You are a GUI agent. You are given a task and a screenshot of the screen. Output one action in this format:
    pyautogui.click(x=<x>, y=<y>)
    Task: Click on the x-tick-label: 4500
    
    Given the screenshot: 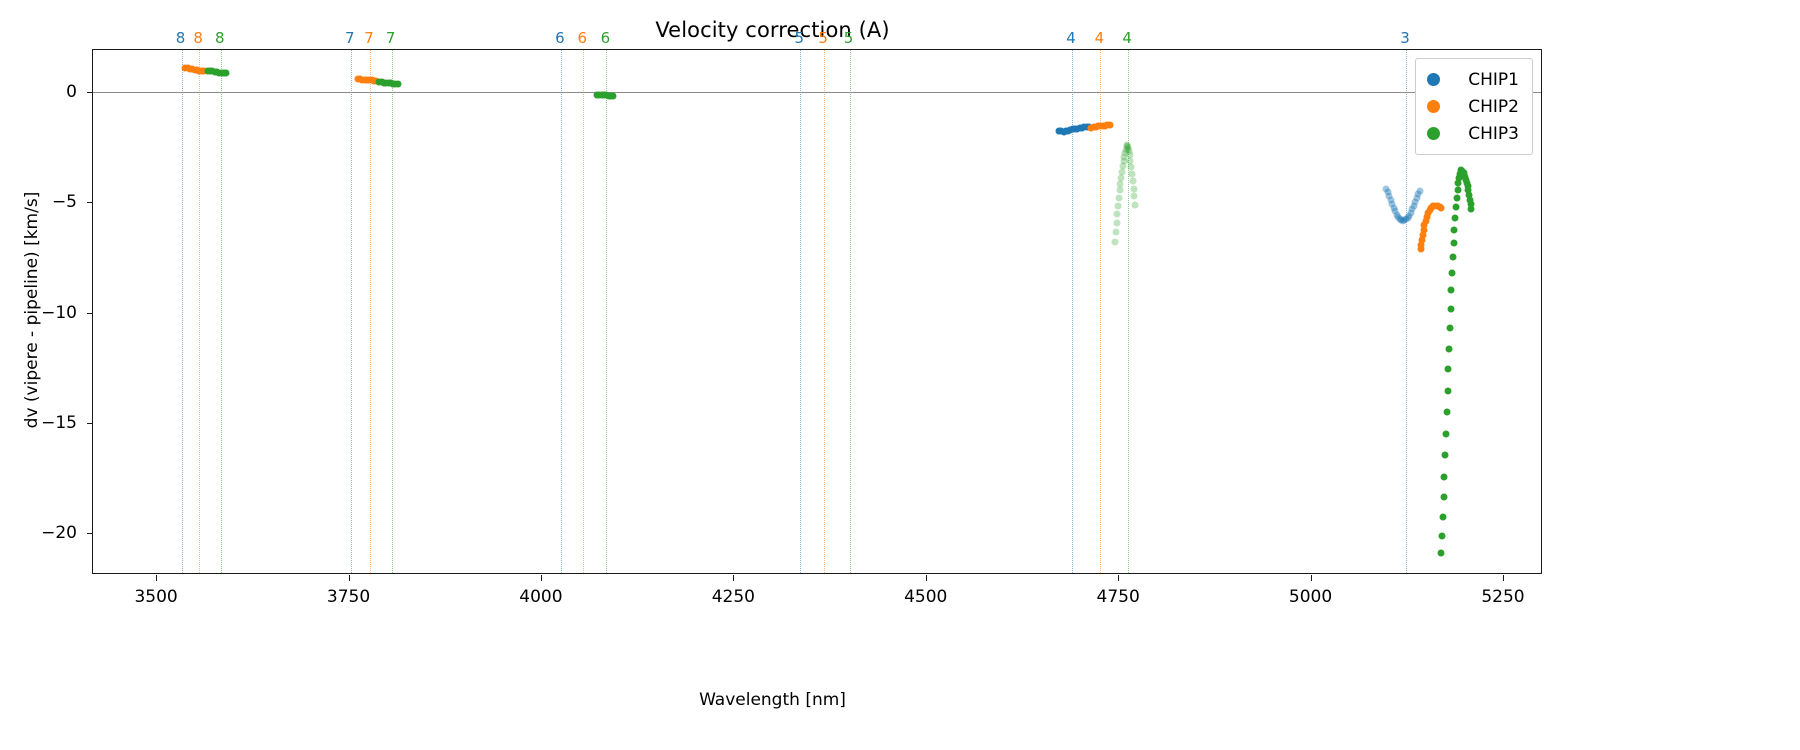 What is the action you would take?
    pyautogui.click(x=926, y=597)
    